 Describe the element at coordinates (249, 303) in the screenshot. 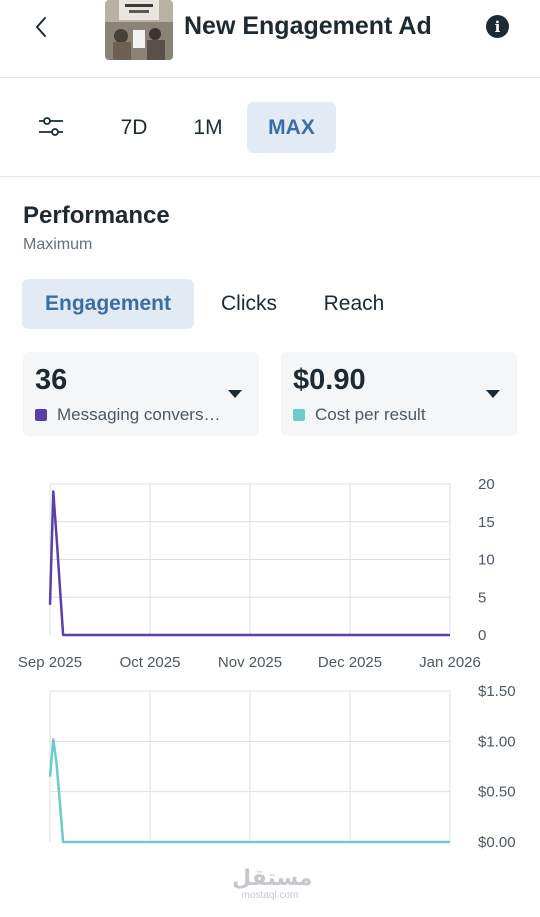

I see `tab-clicks: Clicks` at that location.